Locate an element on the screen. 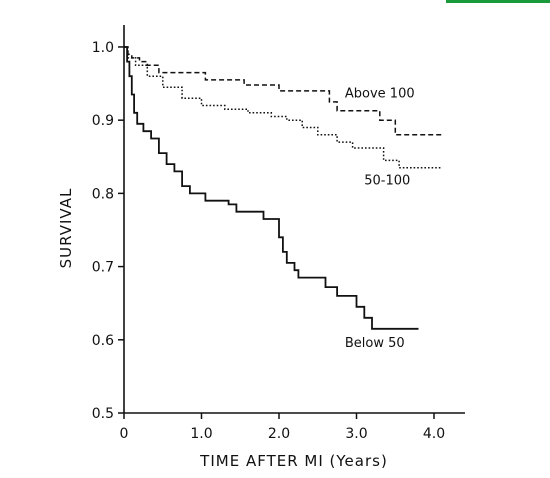 This screenshot has height=478, width=550. x-tick-label: 1.0 is located at coordinates (201, 434).